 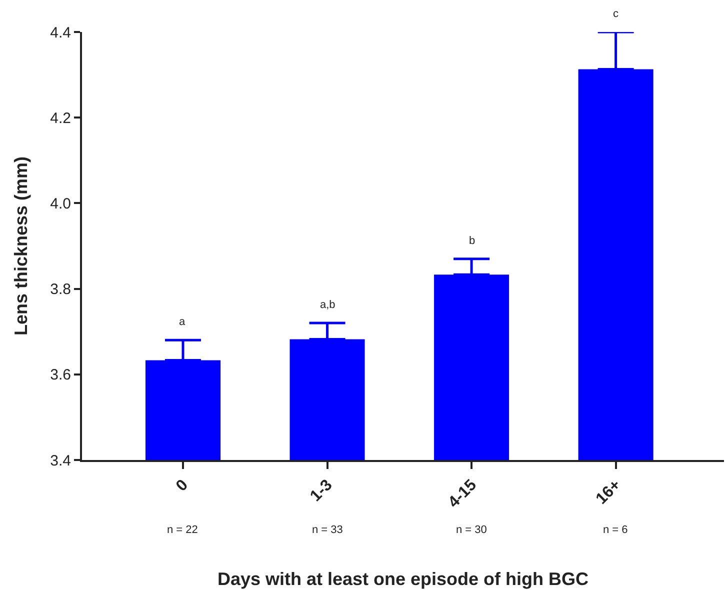 I want to click on y-axis-title: Lens thickness (mm), so click(x=20, y=246).